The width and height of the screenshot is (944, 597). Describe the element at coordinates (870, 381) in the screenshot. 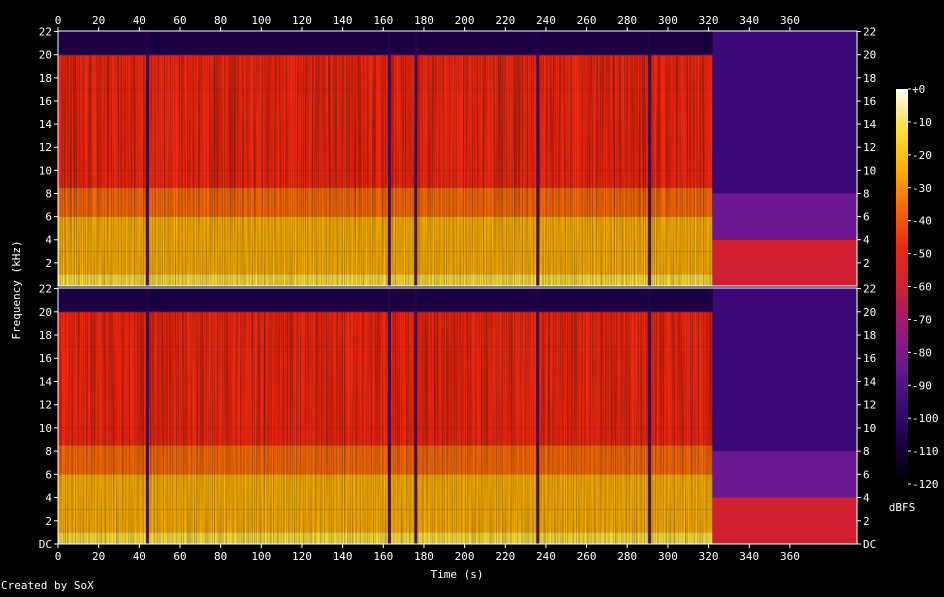

I see `y-tick-label-right: 14` at that location.